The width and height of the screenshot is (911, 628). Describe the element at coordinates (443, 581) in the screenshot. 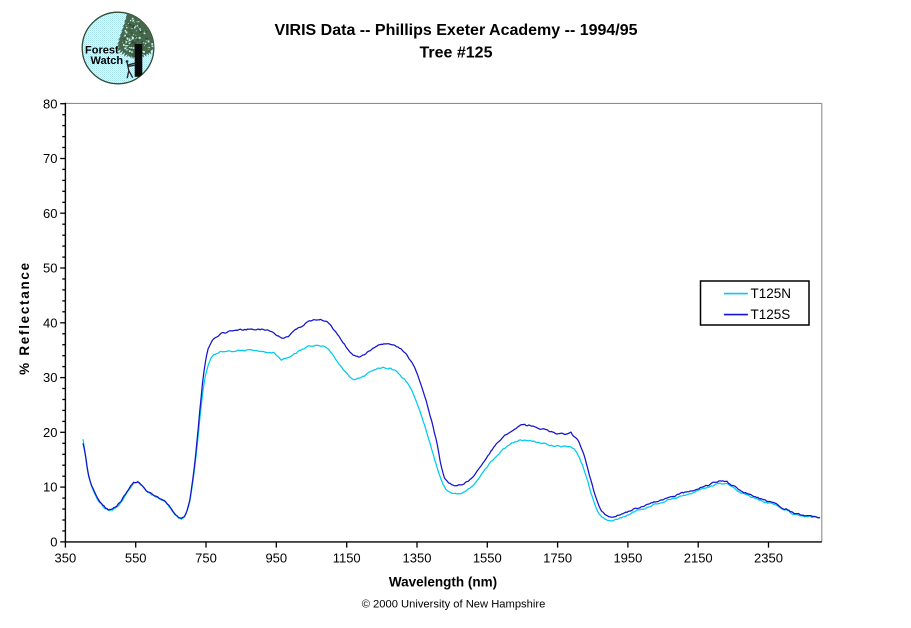

I see `svg-text: Wavelength (nm)` at that location.